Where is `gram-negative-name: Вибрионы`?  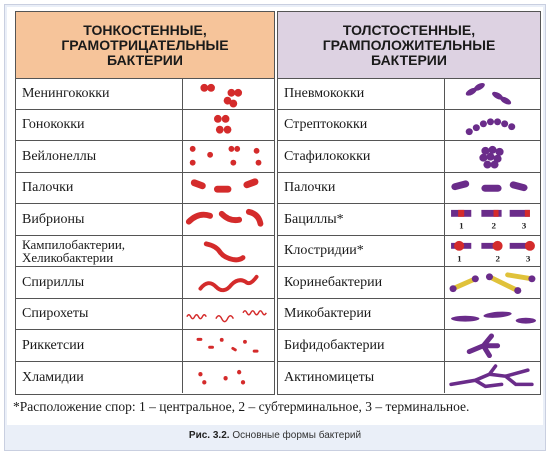
gram-negative-name: Вибрионы is located at coordinates (53, 219).